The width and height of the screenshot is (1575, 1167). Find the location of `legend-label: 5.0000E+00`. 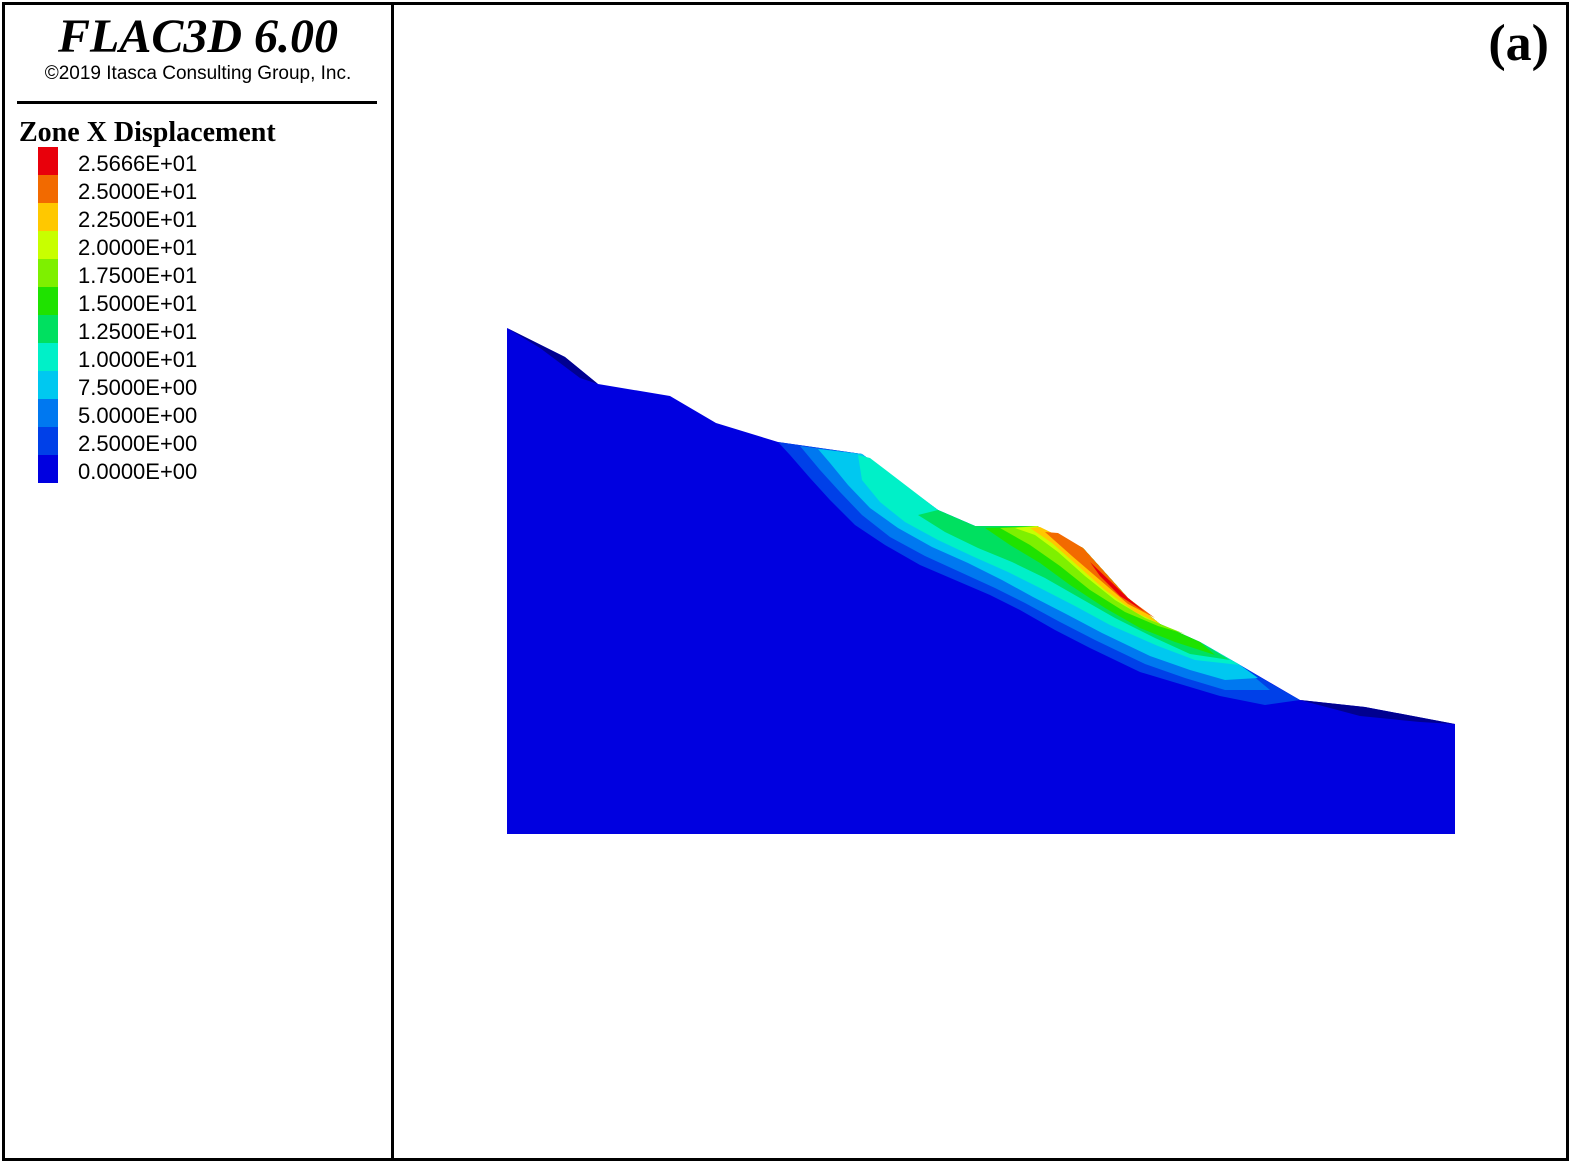

legend-label: 5.0000E+00 is located at coordinates (138, 415).